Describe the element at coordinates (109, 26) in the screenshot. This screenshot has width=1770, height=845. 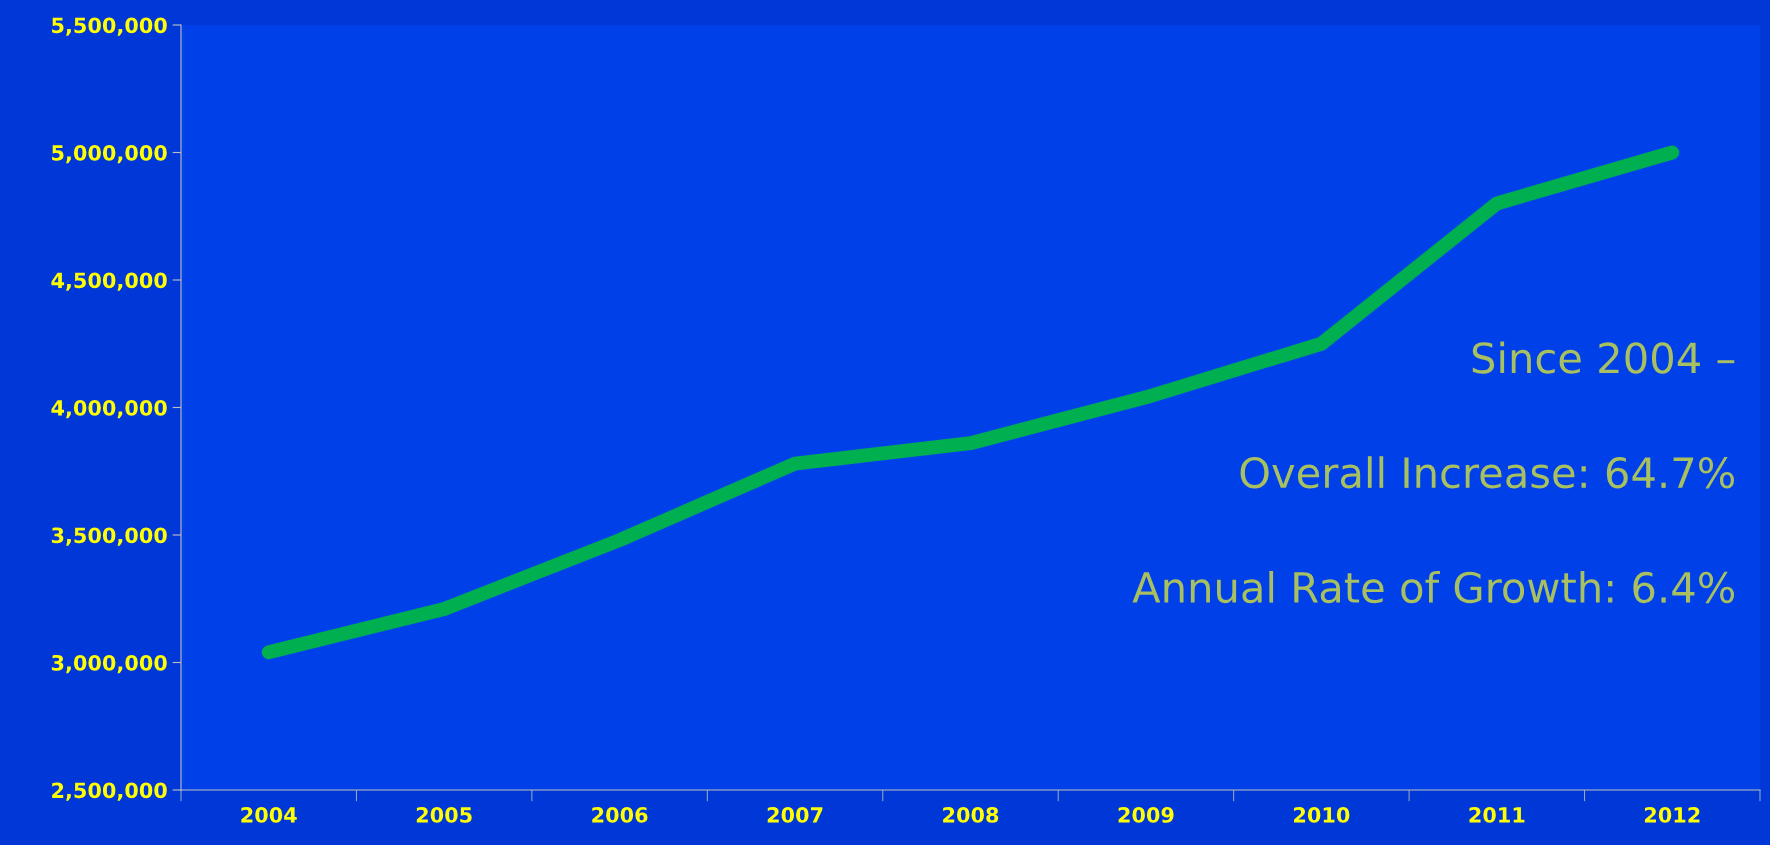
I see `y-tick-label: 5,500,000` at that location.